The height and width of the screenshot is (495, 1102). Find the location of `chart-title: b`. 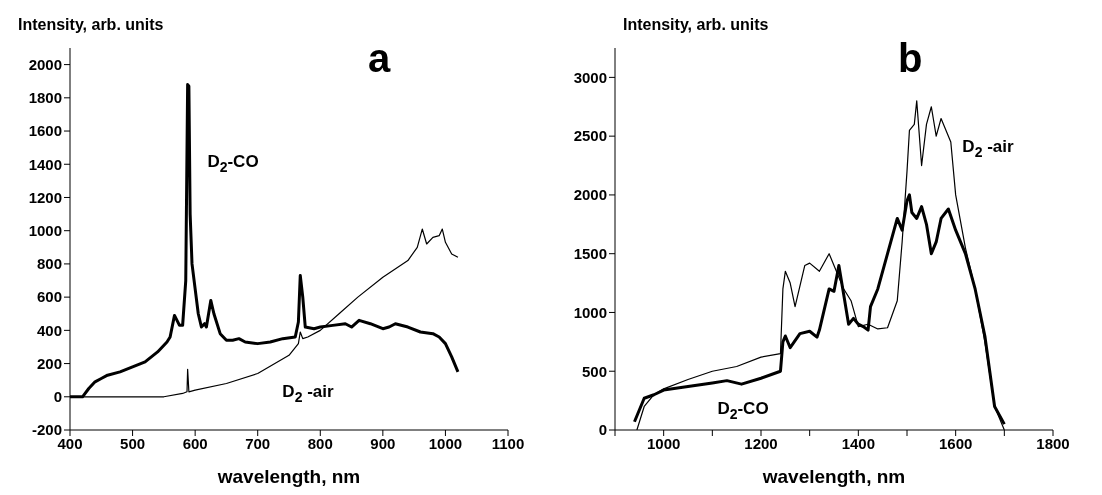

chart-title: b is located at coordinates (910, 58).